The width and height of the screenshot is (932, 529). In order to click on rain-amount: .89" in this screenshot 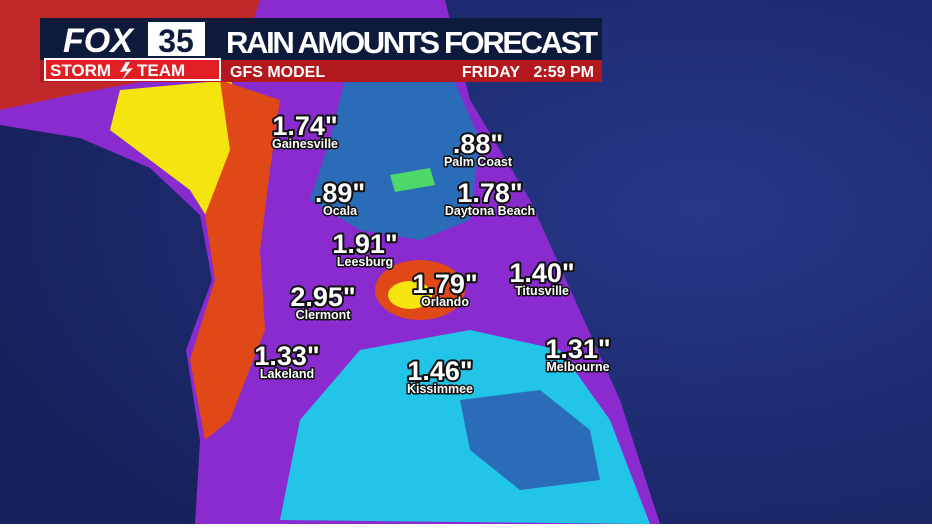, I will do `click(340, 193)`.